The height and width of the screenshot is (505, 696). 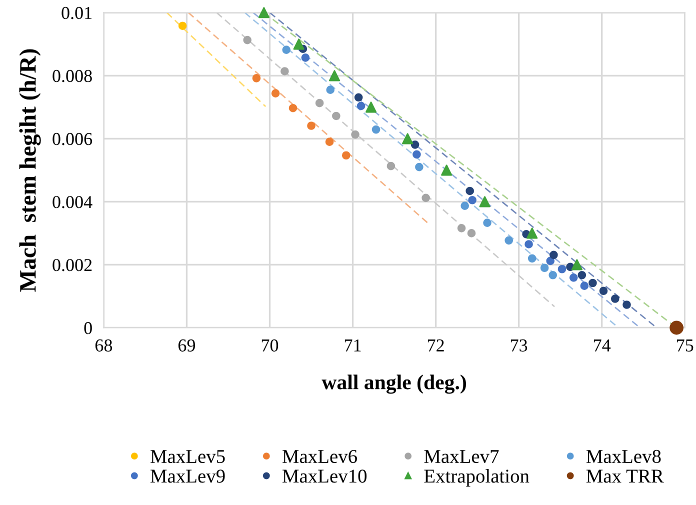 I want to click on x-axis-title: wall angle (deg.), so click(x=394, y=384).